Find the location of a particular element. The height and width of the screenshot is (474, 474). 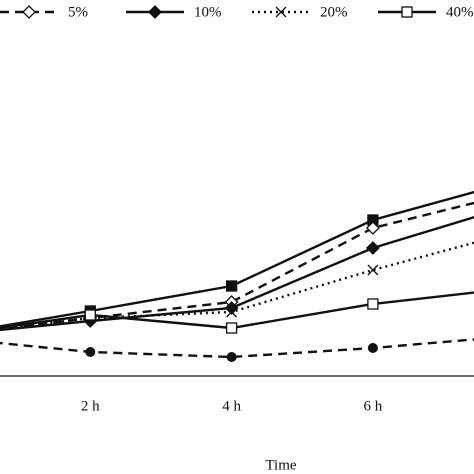

x-tick-label: 2 h is located at coordinates (90, 406).